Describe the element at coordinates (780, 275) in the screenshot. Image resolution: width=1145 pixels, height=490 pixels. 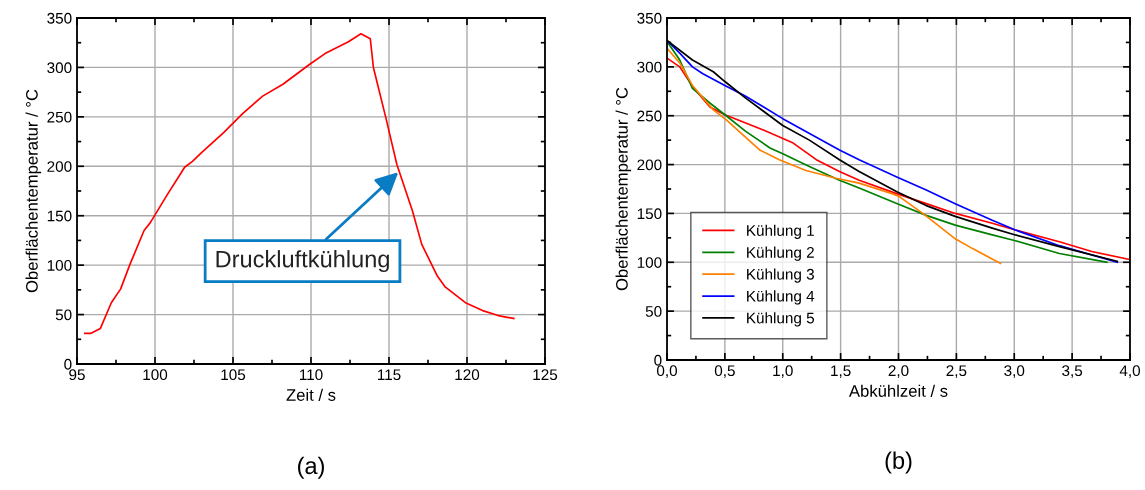
I see `legend-label: Kühlung 3` at that location.